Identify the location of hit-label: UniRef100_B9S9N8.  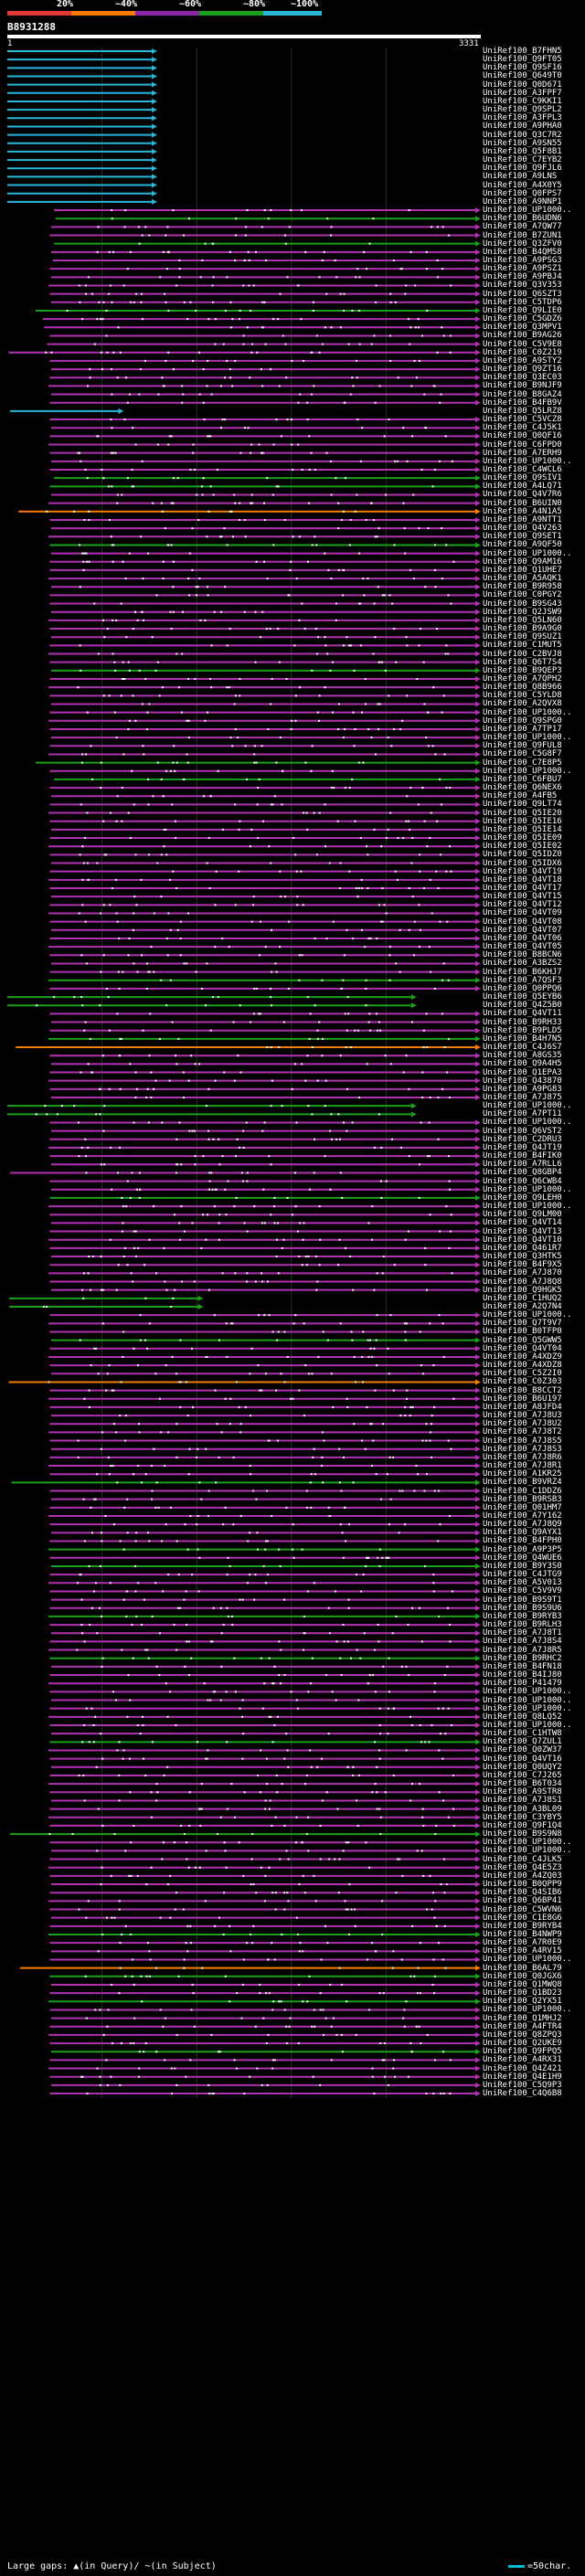
(522, 1834).